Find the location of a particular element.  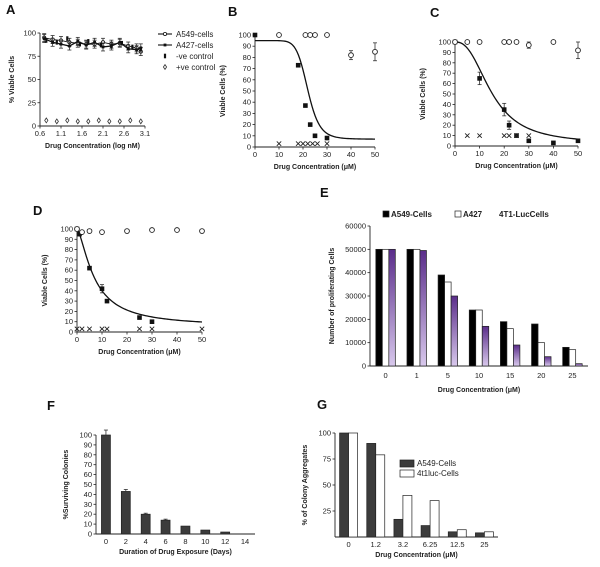

panel-label: A is located at coordinates (11, 9).